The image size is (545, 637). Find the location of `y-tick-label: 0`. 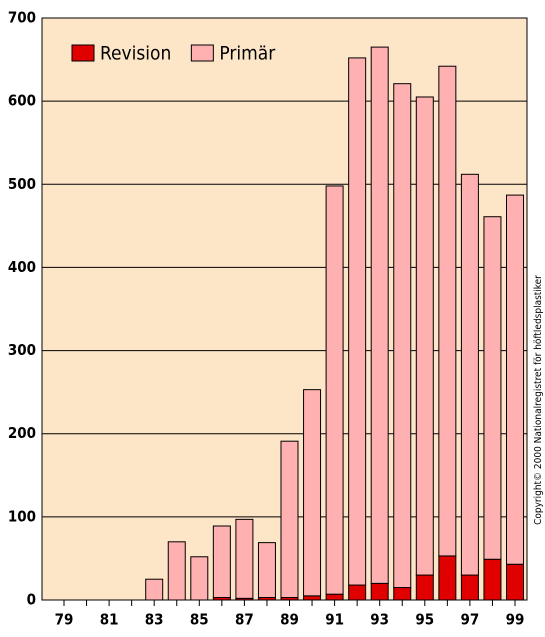

y-tick-label: 0 is located at coordinates (31, 600).